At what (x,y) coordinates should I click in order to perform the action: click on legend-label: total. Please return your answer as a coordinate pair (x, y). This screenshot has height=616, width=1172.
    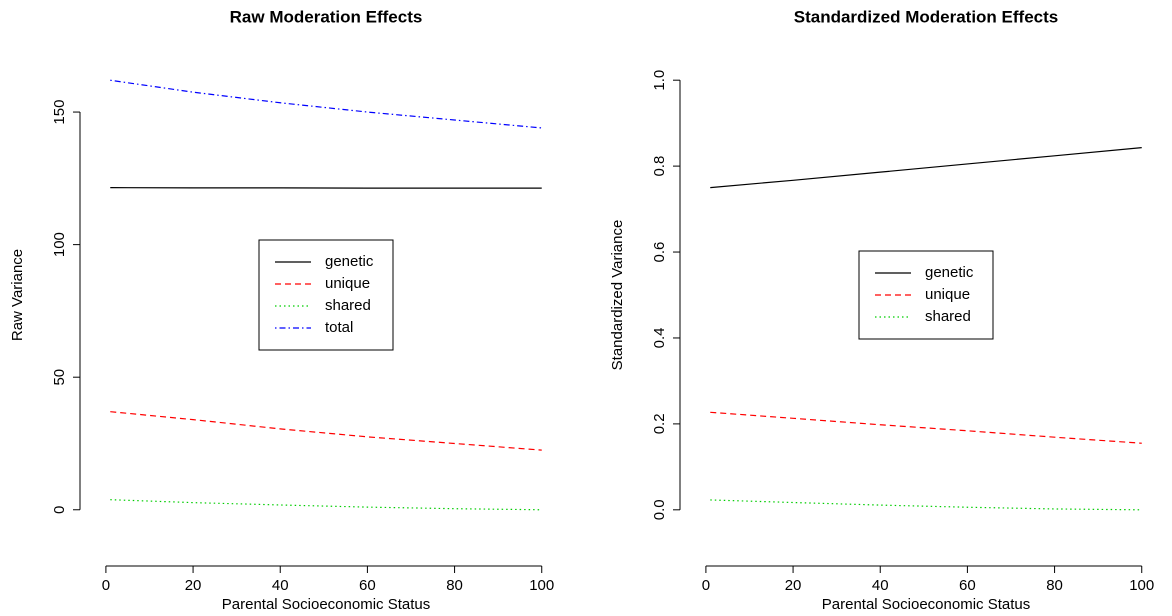
    Looking at the image, I should click on (339, 327).